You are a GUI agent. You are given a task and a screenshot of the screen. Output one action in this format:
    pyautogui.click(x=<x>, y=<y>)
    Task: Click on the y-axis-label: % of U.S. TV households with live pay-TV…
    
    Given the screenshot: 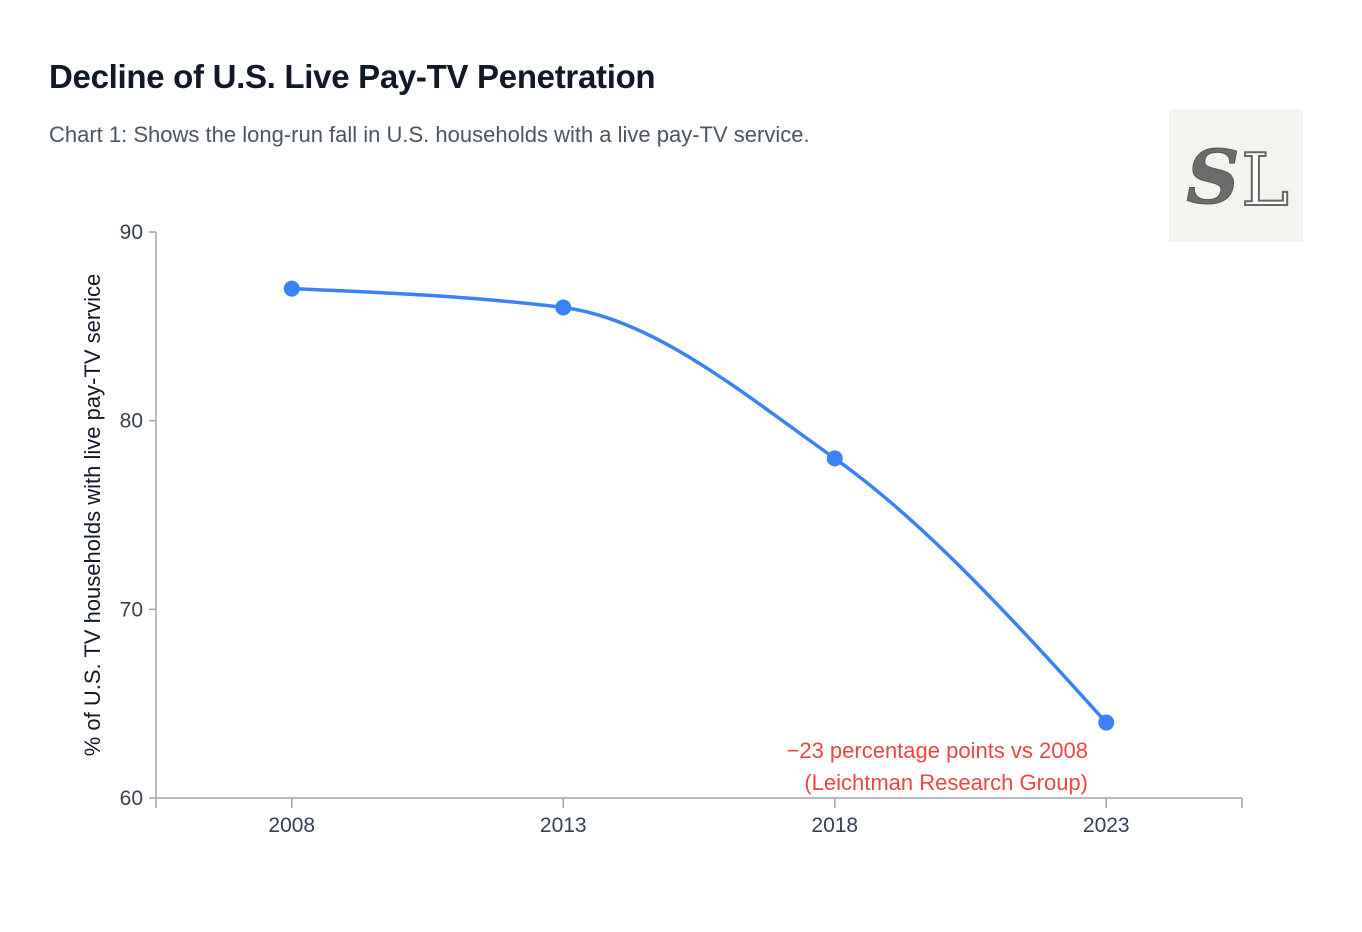 What is the action you would take?
    pyautogui.click(x=92, y=515)
    